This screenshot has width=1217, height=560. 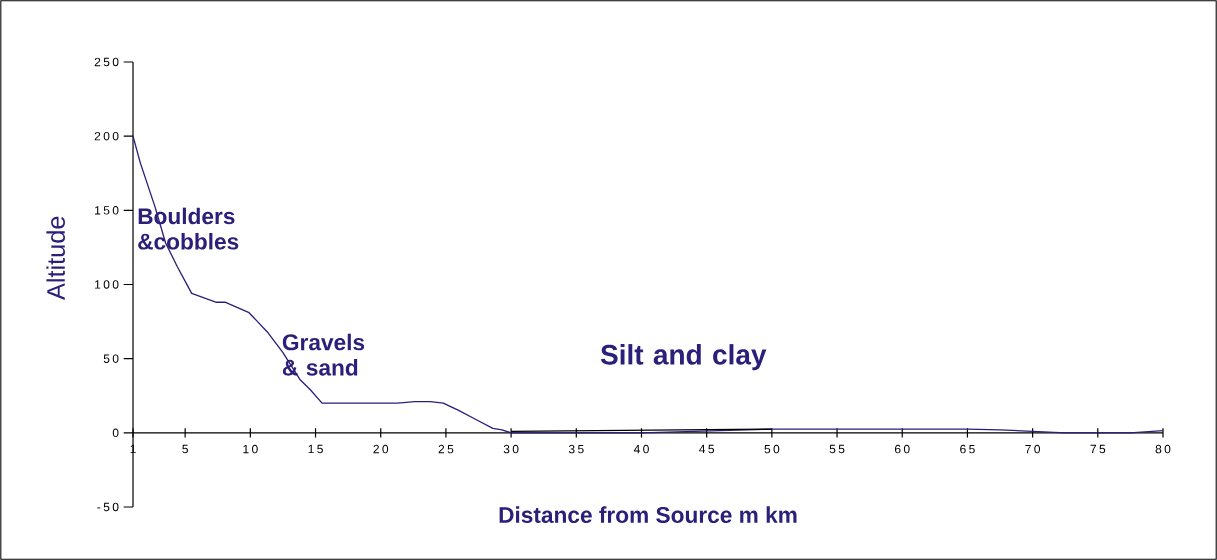 I want to click on x-tick-label: 5 0, so click(x=772, y=449).